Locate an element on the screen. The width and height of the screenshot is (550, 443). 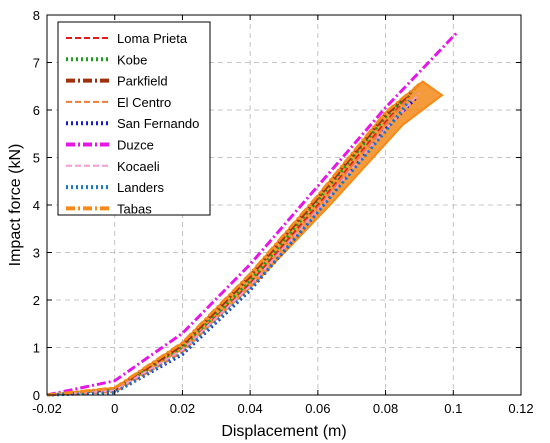
x-tick-label: -0.02 is located at coordinates (47, 408).